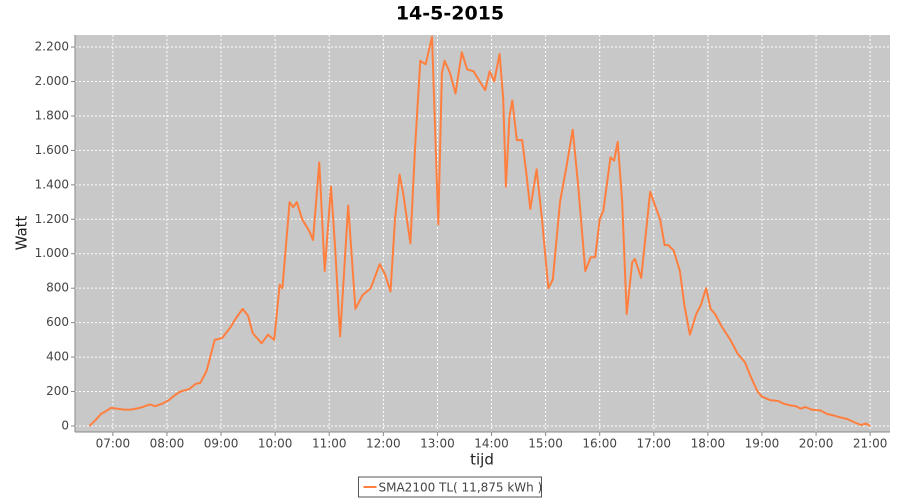 Image resolution: width=900 pixels, height=504 pixels. What do you see at coordinates (57, 322) in the screenshot?
I see `y-tick-label: 600` at bounding box center [57, 322].